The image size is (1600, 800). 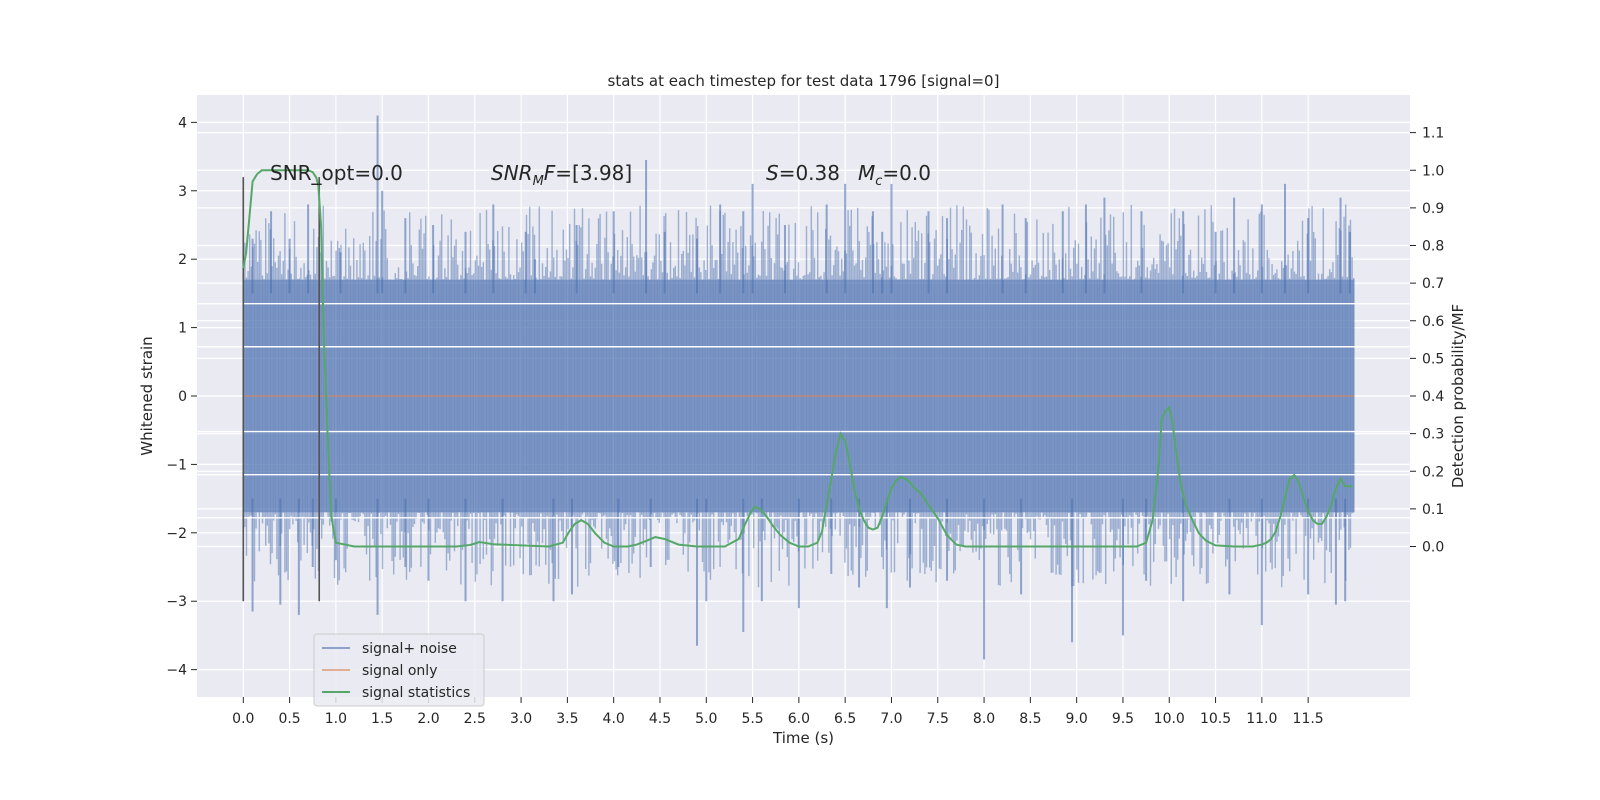 What do you see at coordinates (593, 173) in the screenshot?
I see `snr-mf-value: =[3.98]` at bounding box center [593, 173].